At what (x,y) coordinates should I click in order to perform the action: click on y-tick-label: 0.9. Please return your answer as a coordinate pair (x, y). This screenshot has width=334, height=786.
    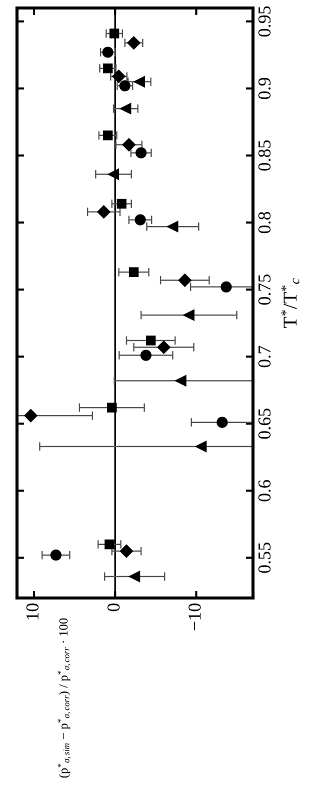
    Looking at the image, I should click on (264, 89).